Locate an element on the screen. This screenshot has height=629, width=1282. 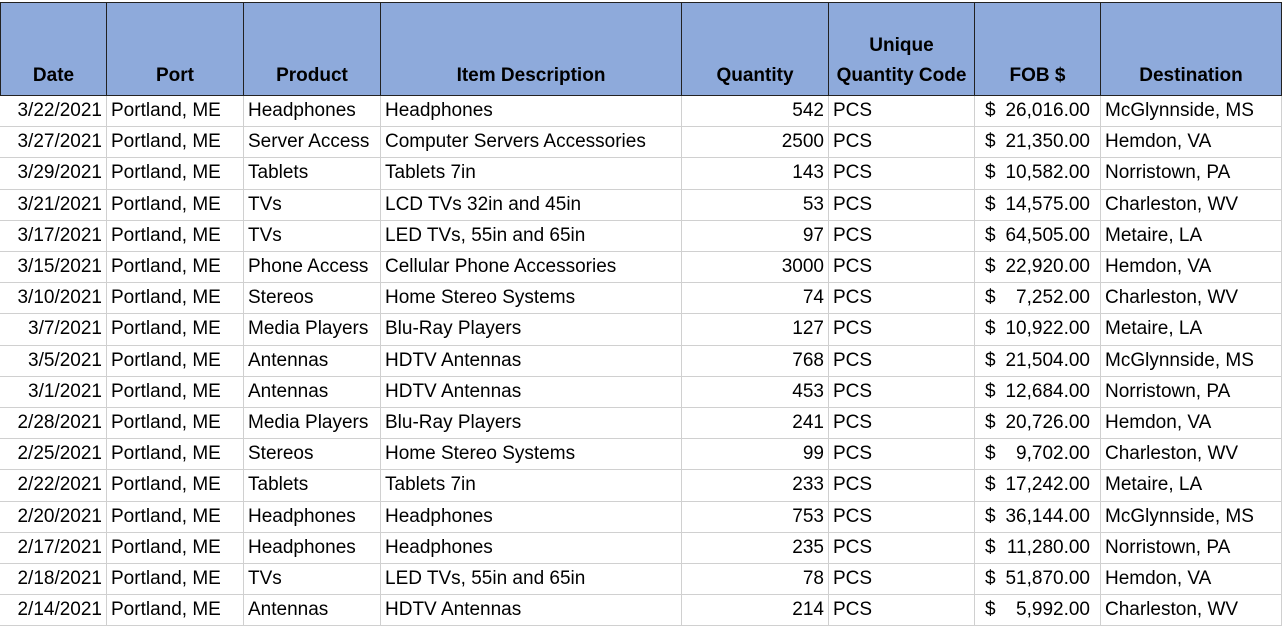
cell: $21,350.00 is located at coordinates (1038, 143).